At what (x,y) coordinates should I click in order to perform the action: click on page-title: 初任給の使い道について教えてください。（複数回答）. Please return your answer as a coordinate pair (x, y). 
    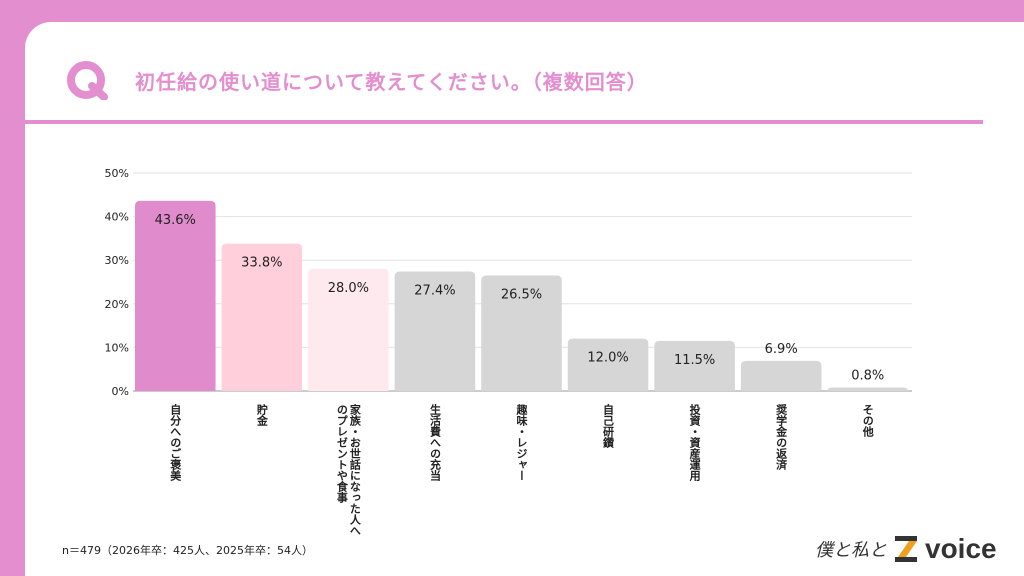
    Looking at the image, I should click on (391, 82).